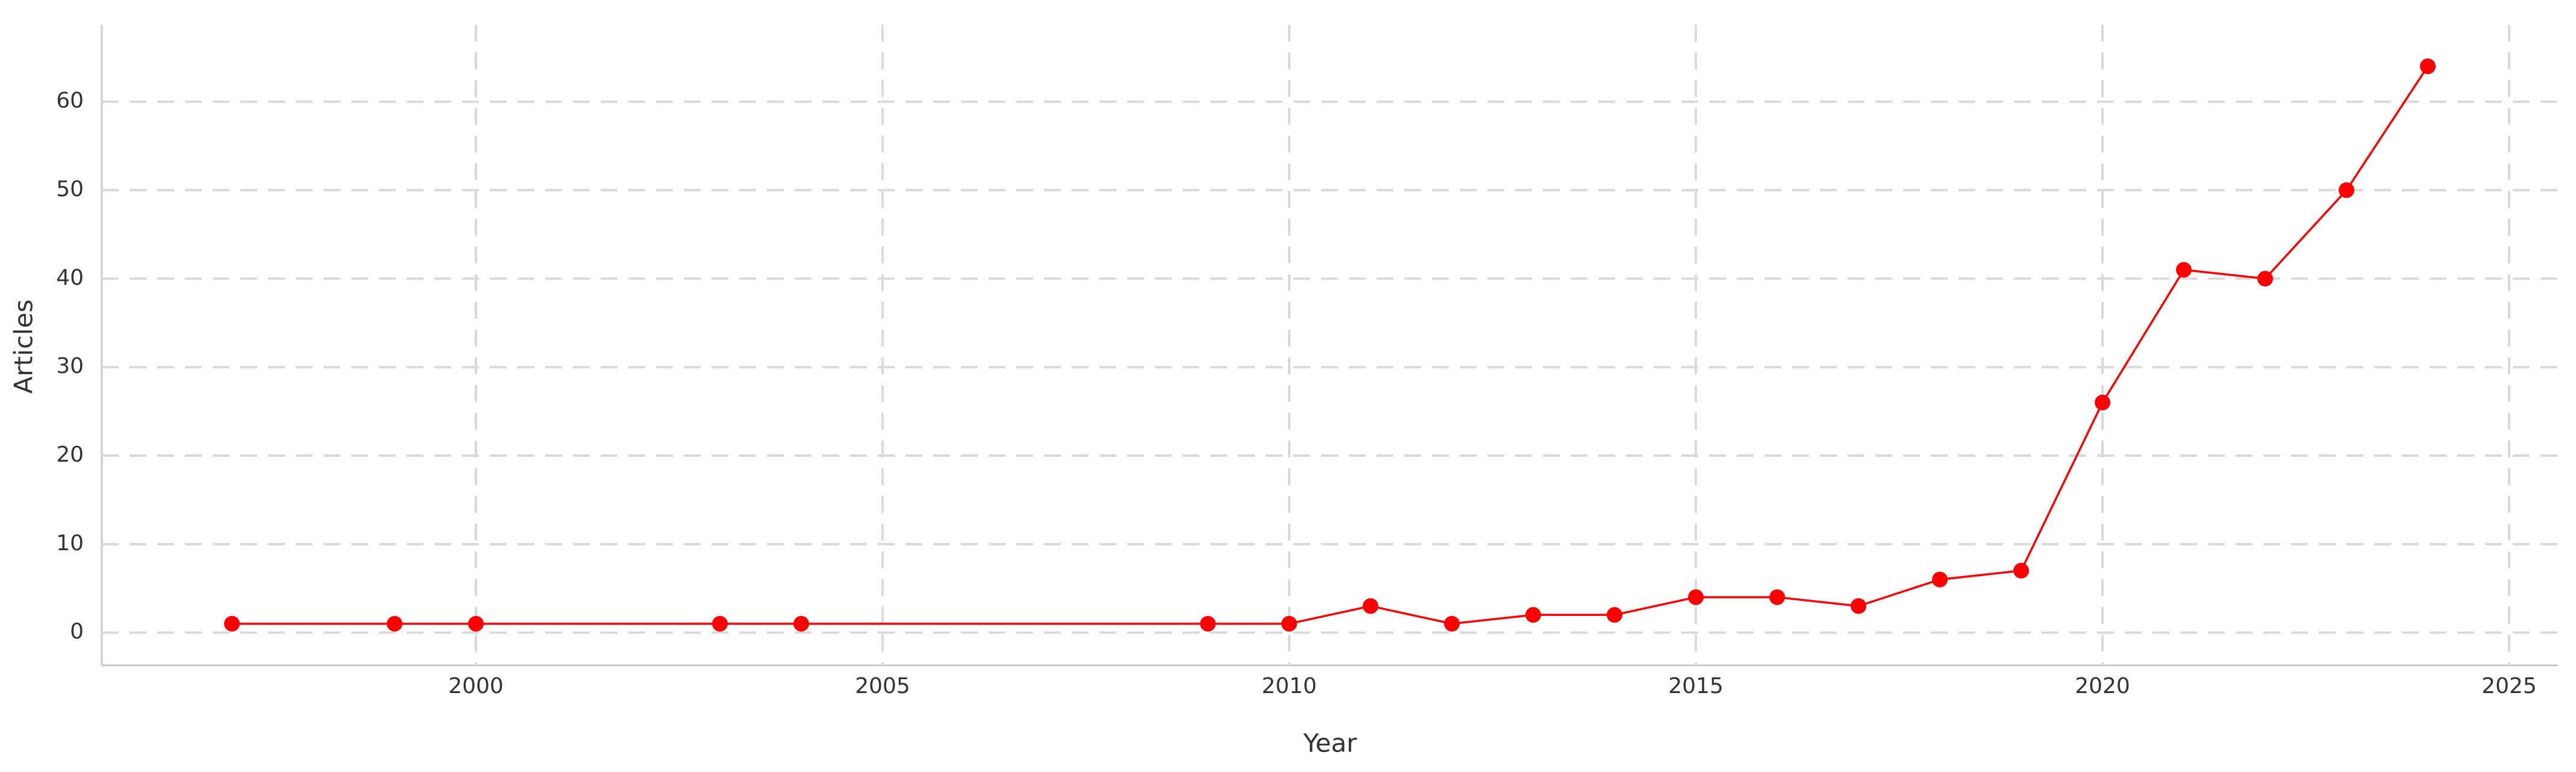 This screenshot has height=772, width=2576. What do you see at coordinates (70, 101) in the screenshot?
I see `y-tick-label: 60` at bounding box center [70, 101].